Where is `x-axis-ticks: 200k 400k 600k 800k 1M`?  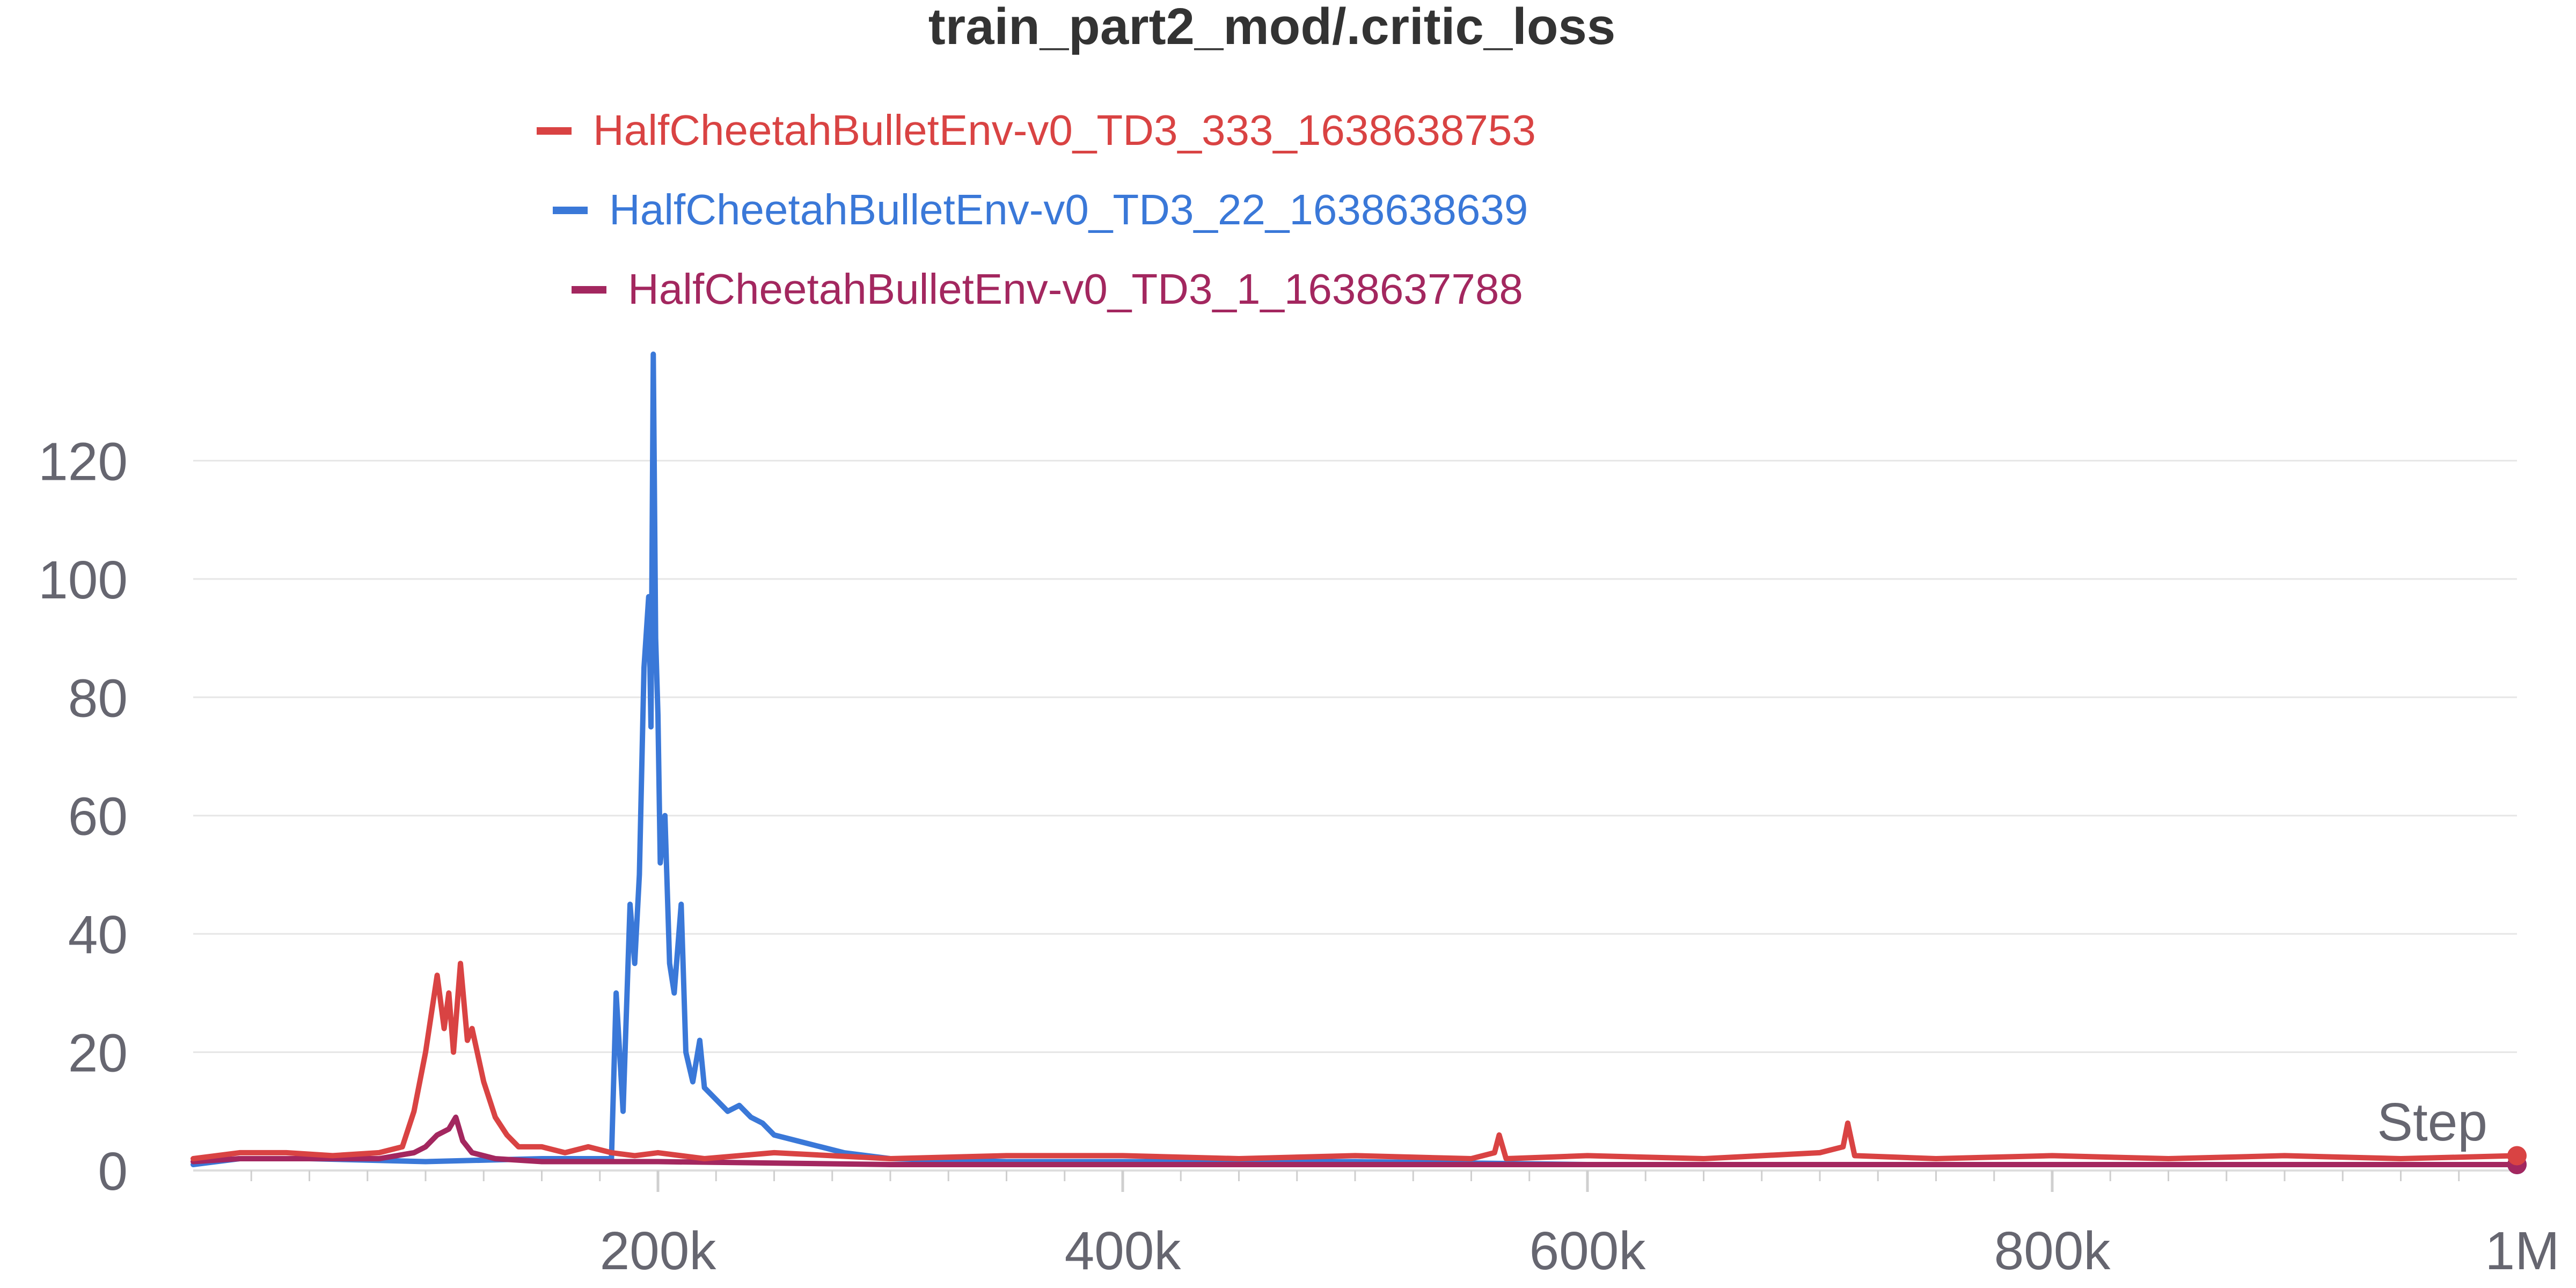 x-axis-ticks: 200k 400k 600k 800k 1M is located at coordinates (1405, 1225).